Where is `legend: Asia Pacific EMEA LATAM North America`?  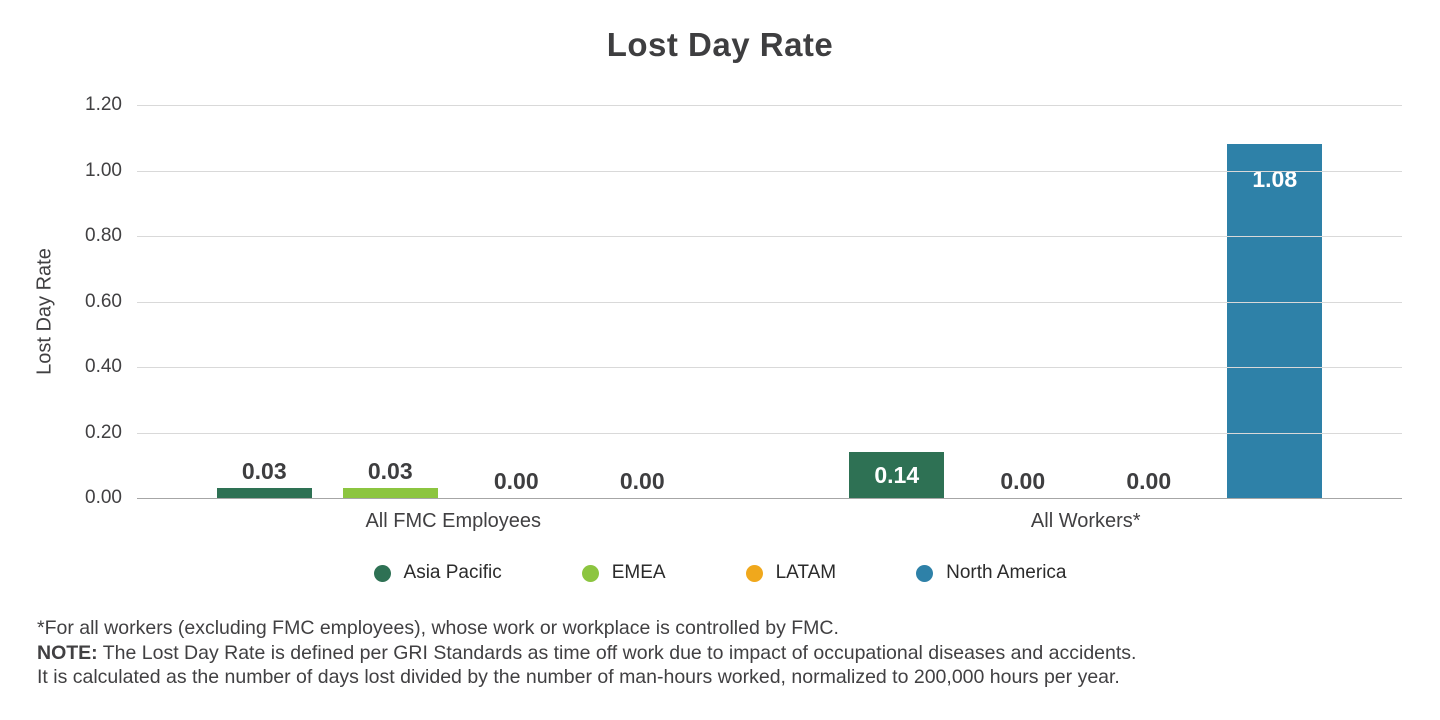 legend: Asia Pacific EMEA LATAM North America is located at coordinates (720, 573).